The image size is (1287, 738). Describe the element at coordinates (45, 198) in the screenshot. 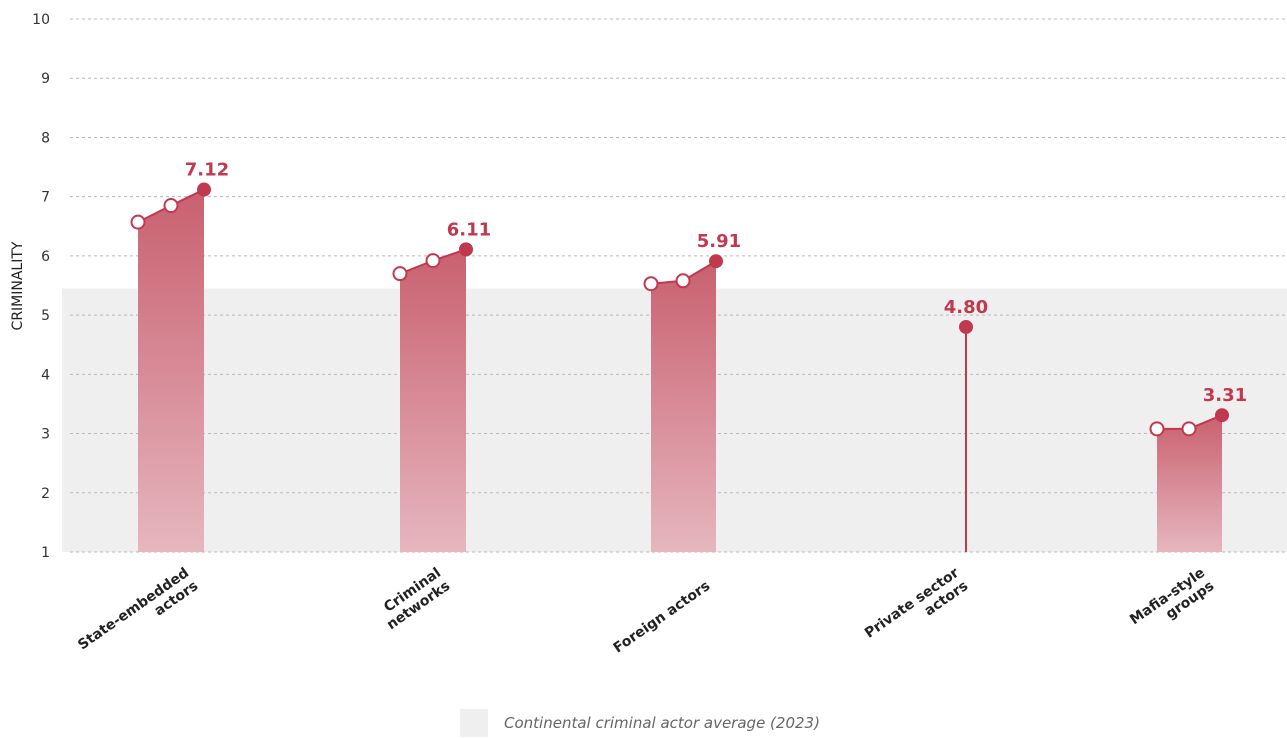

I see `y-tick-label: 7` at that location.